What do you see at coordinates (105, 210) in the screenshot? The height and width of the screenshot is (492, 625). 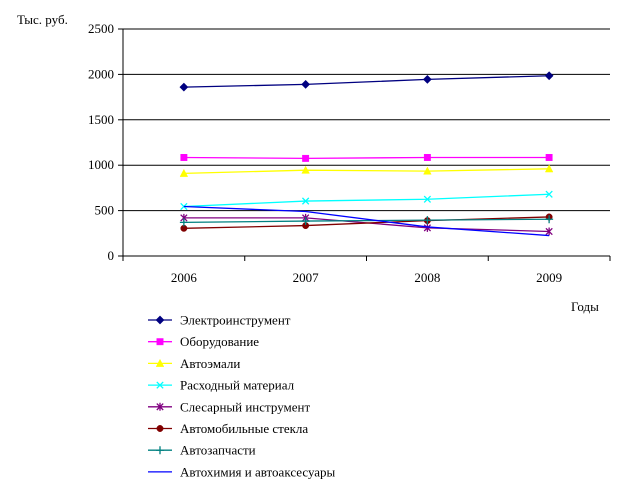 I see `y-tick-label-500: 500` at bounding box center [105, 210].